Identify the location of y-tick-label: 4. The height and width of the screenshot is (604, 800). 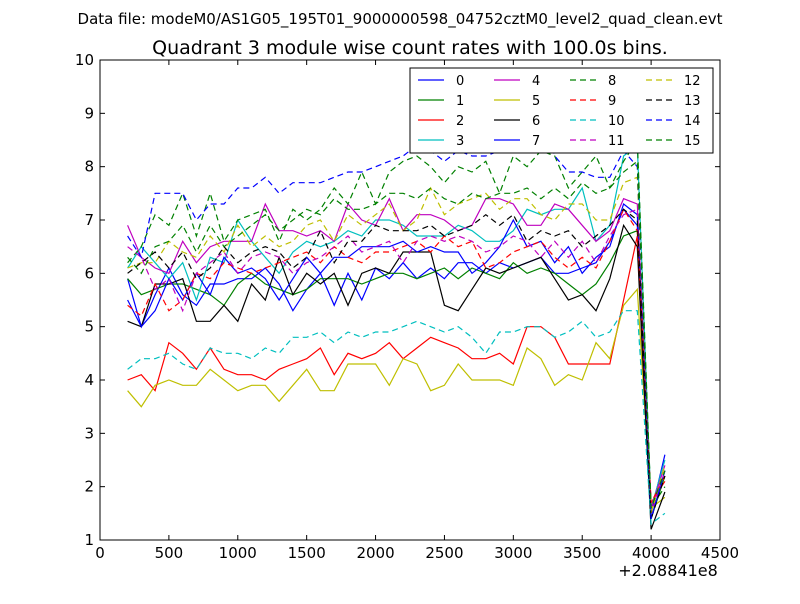
(89, 380).